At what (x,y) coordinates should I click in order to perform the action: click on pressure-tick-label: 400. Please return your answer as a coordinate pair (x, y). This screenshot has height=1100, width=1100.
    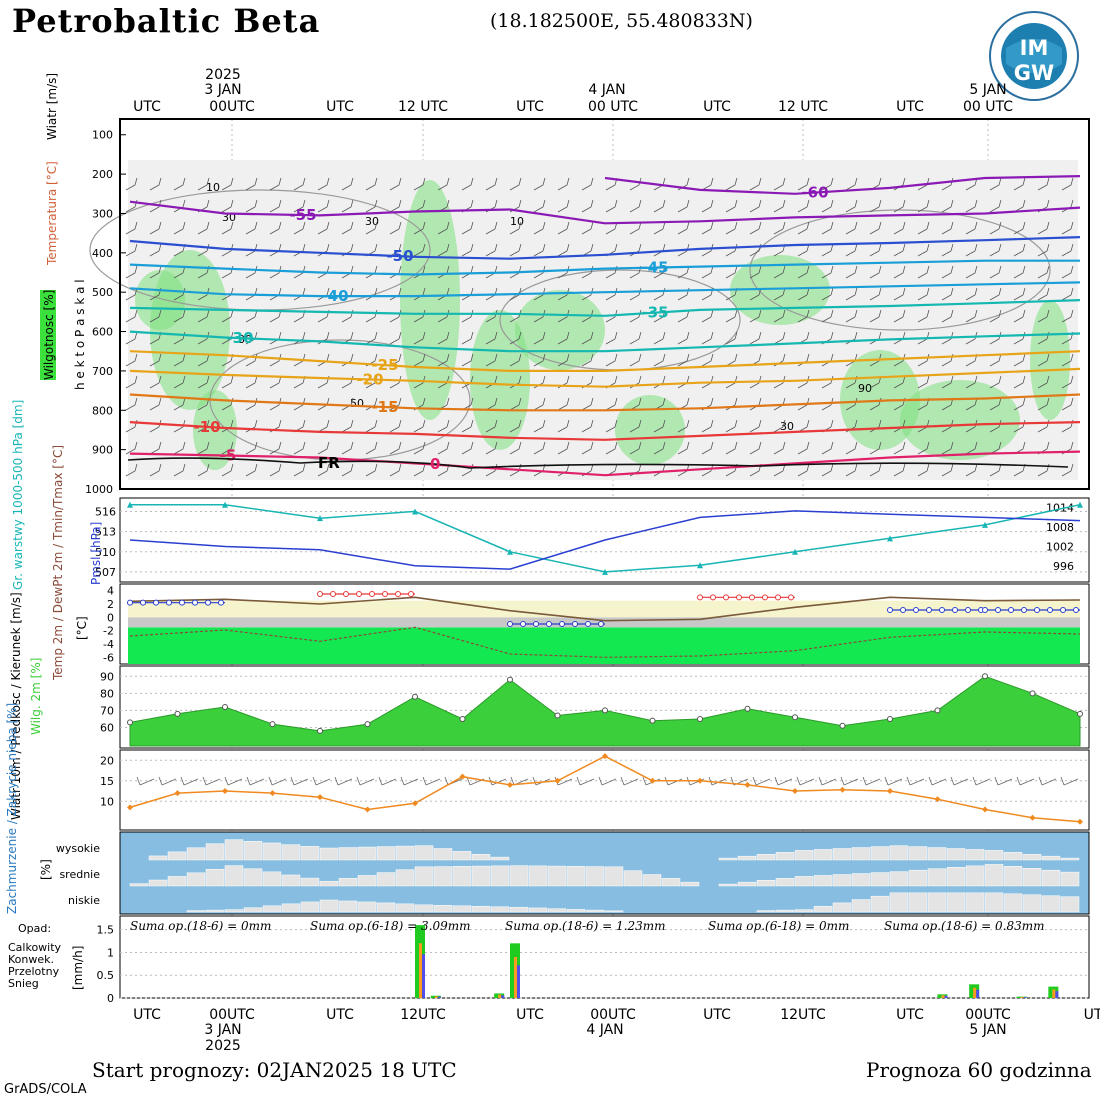
    Looking at the image, I should click on (102, 253).